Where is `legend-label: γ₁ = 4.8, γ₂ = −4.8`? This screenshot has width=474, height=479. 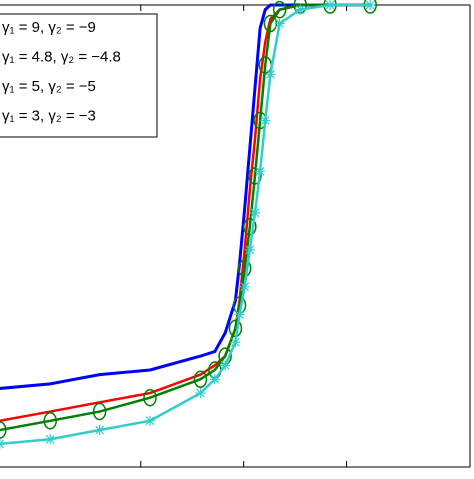
legend-label: γ₁ = 4.8, γ₂ = −4.8 is located at coordinates (61, 56).